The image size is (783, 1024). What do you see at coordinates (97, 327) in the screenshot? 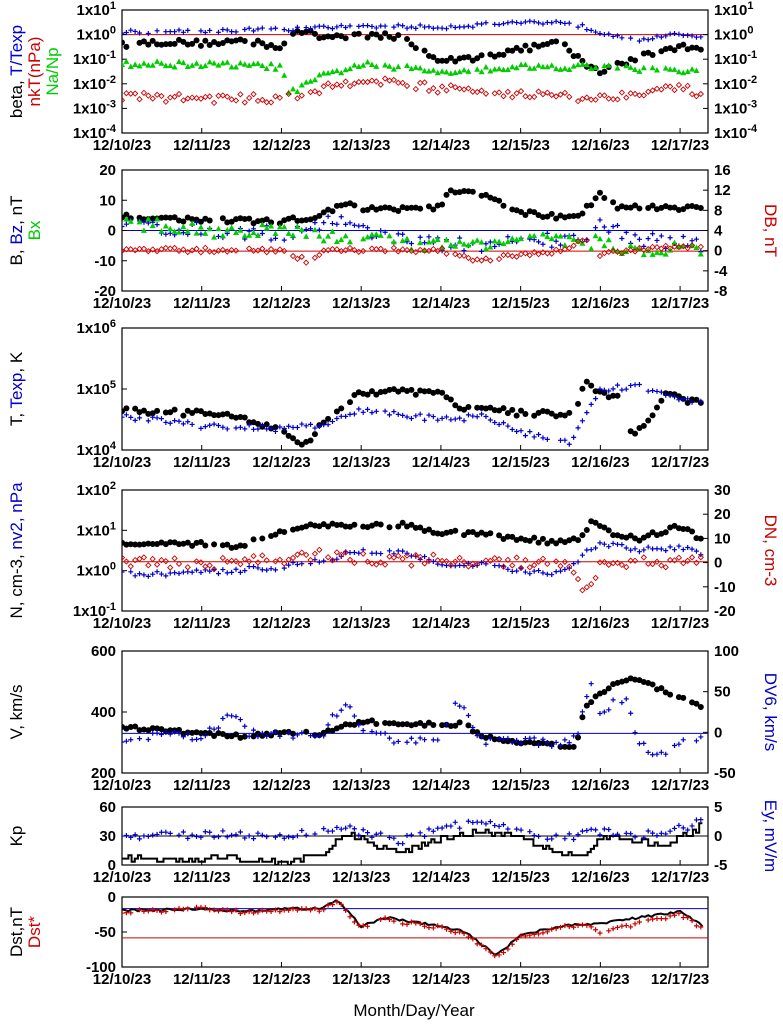
I see `y-tick-label: 1x10⁶` at bounding box center [97, 327].